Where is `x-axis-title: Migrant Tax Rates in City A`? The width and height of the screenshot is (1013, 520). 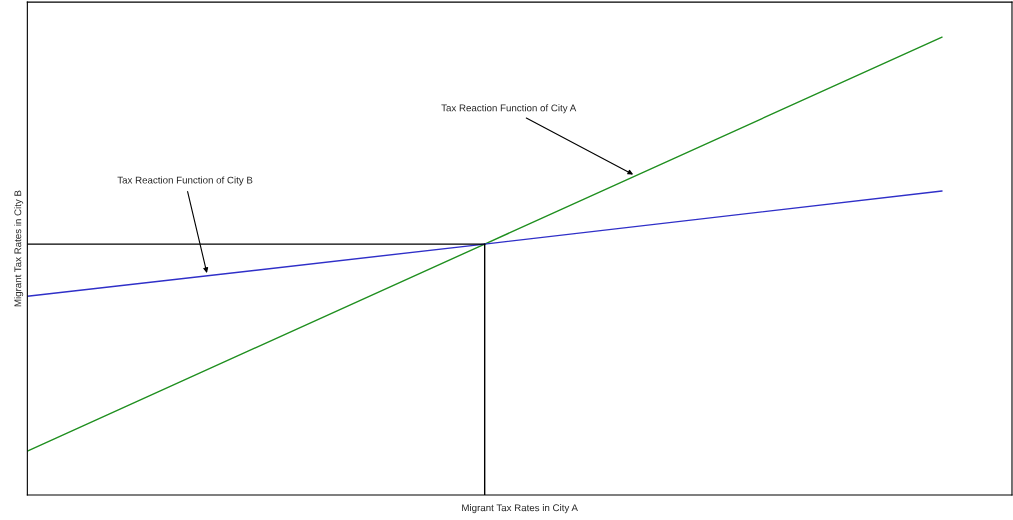 x-axis-title: Migrant Tax Rates in City A is located at coordinates (520, 509).